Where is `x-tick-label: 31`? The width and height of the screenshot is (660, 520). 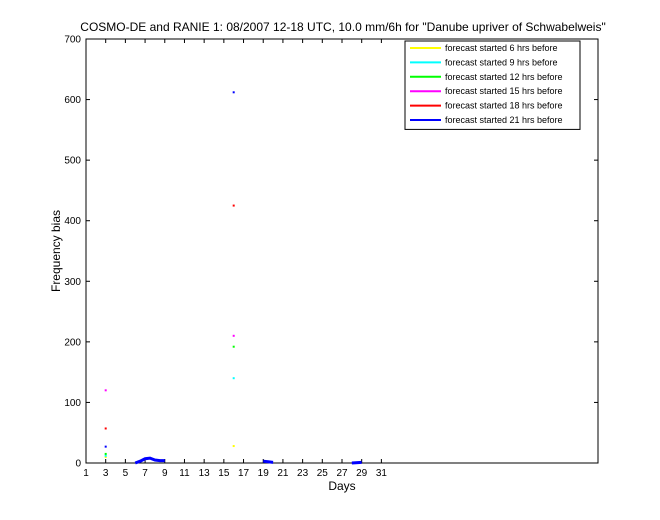
x-tick-label: 31 is located at coordinates (382, 473).